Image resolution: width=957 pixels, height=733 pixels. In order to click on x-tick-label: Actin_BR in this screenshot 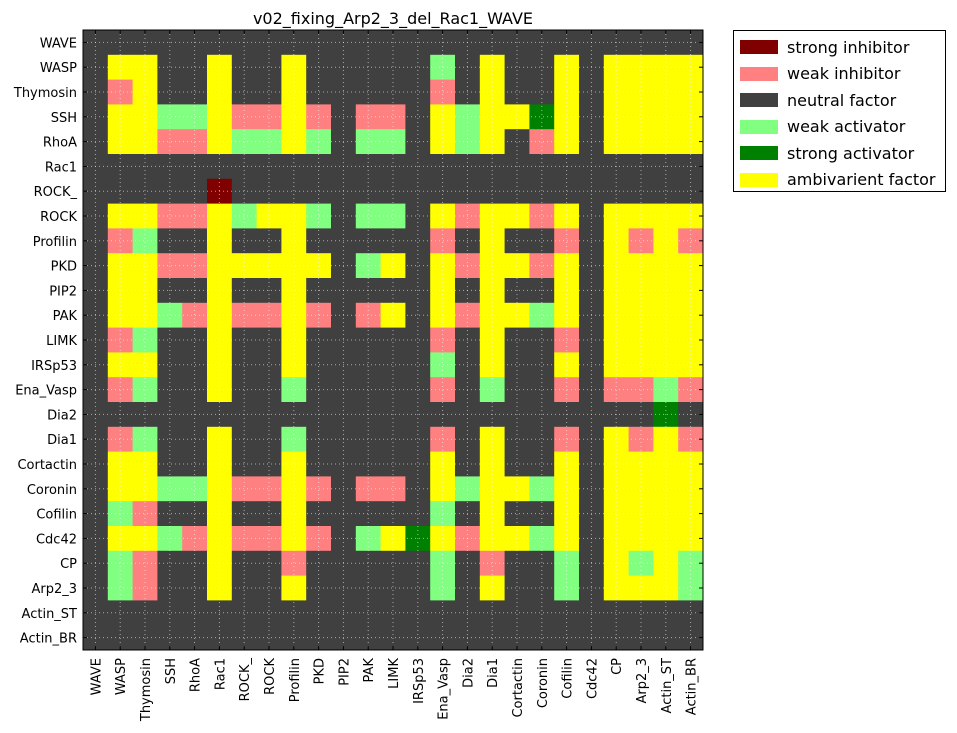, I will do `click(692, 686)`.